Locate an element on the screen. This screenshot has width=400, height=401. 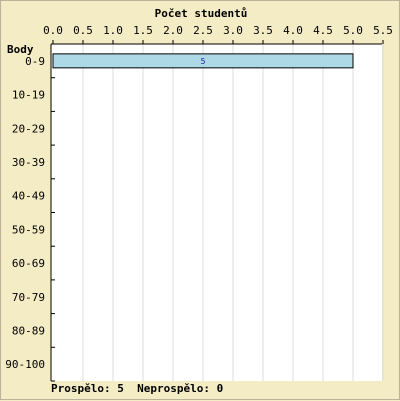
y-category-label: 90-100 is located at coordinates (25, 364).